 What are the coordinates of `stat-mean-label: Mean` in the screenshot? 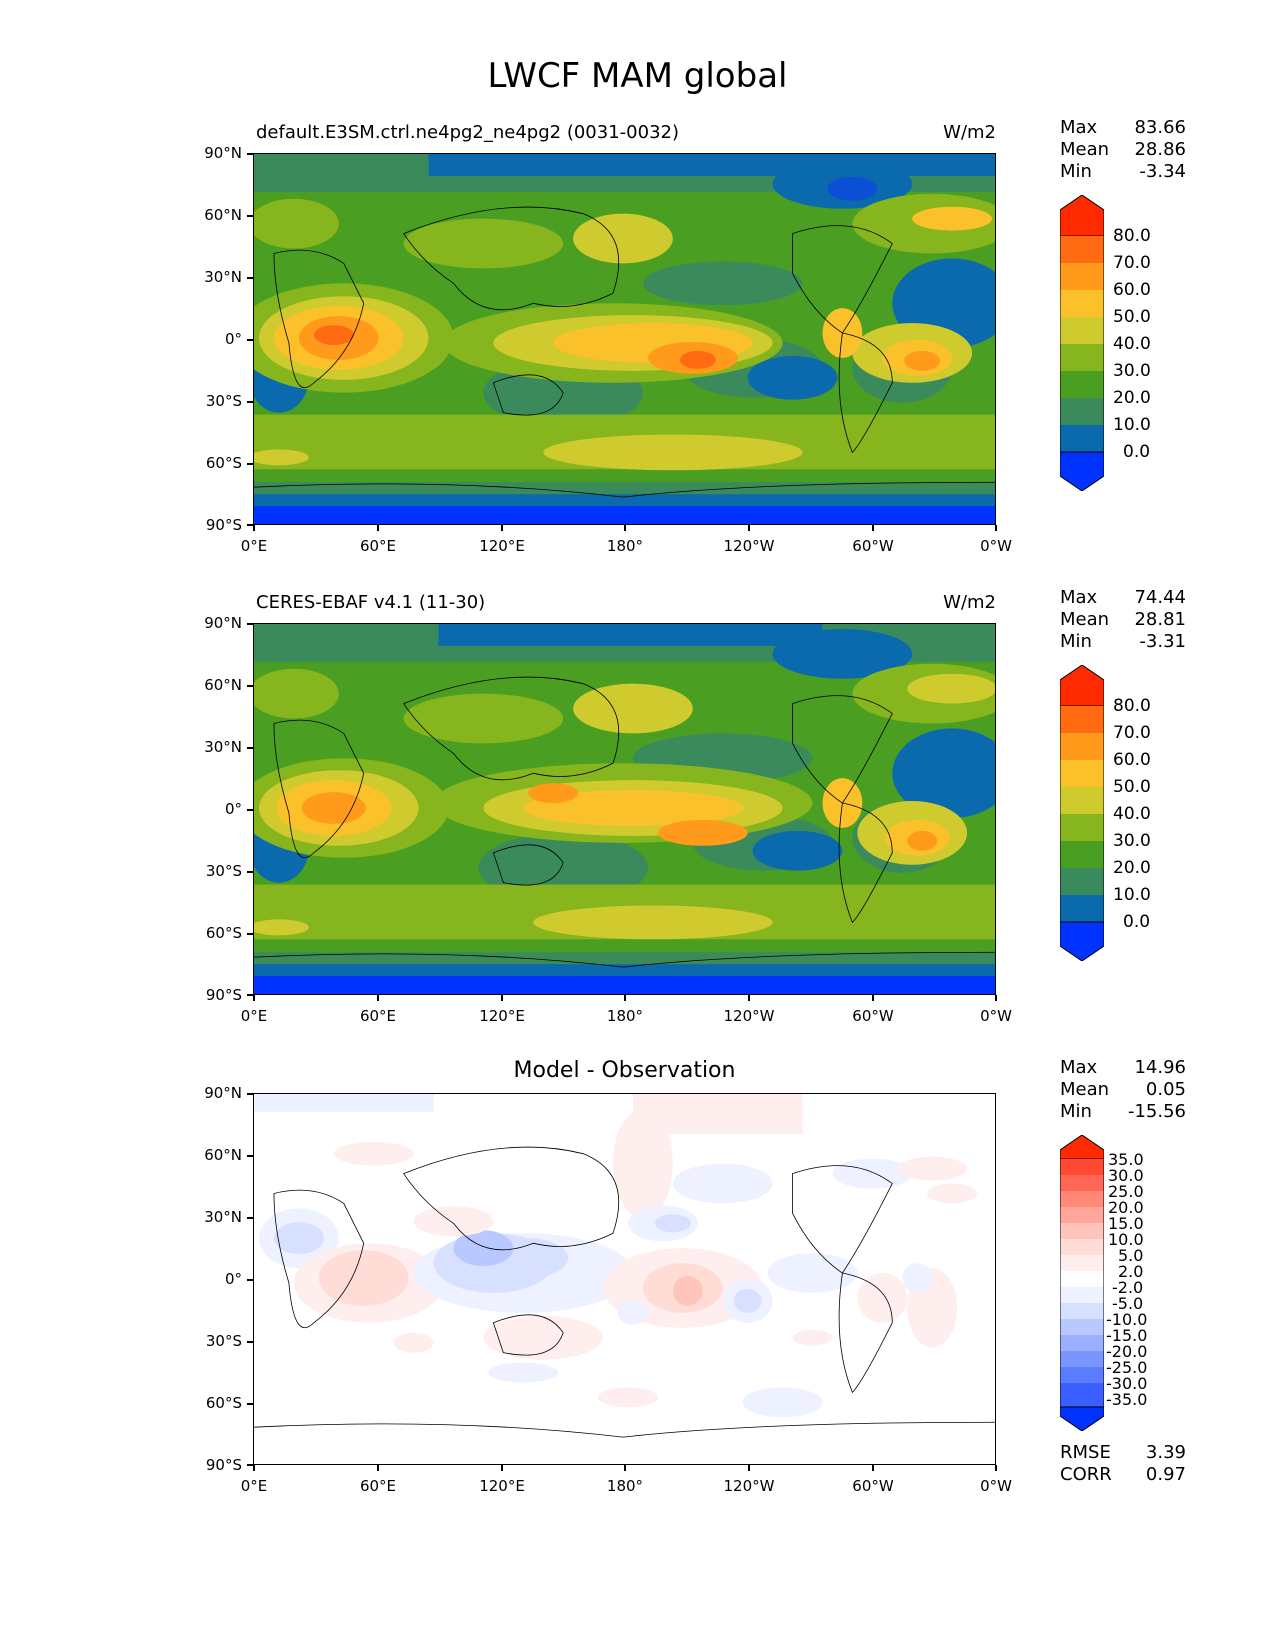 It's located at (1085, 149).